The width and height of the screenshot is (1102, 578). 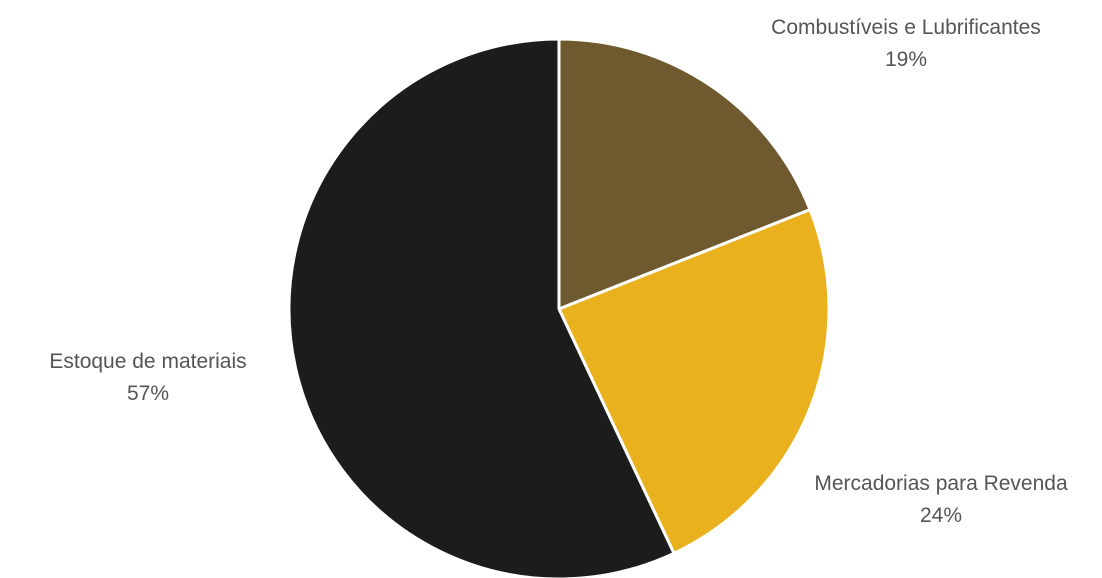 I want to click on slice-label-name-2: Mercadorias para Revenda, so click(x=941, y=483).